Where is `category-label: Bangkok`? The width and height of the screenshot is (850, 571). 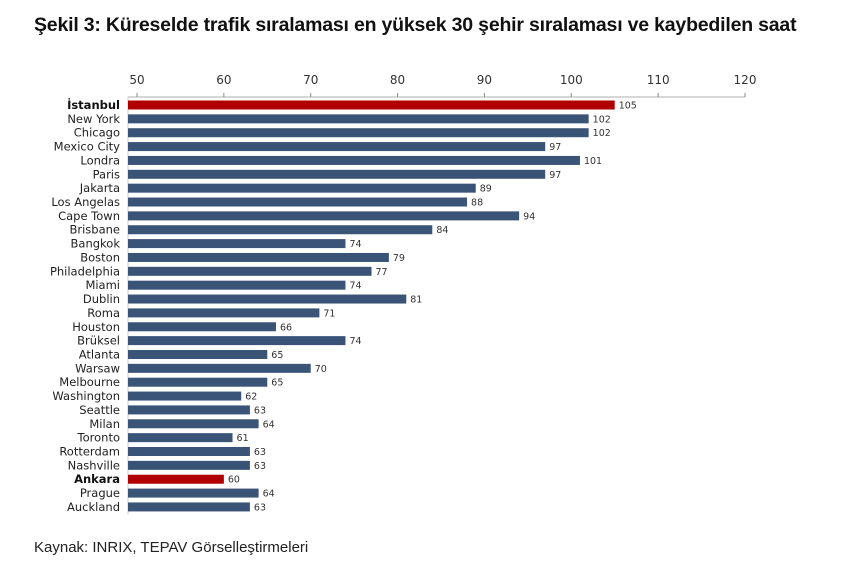
category-label: Bangkok is located at coordinates (96, 244).